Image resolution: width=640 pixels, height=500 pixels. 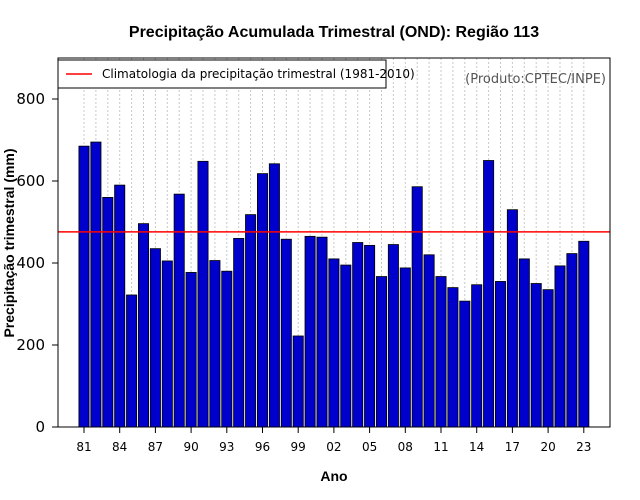 What do you see at coordinates (179, 310) in the screenshot?
I see `bar-1989` at bounding box center [179, 310].